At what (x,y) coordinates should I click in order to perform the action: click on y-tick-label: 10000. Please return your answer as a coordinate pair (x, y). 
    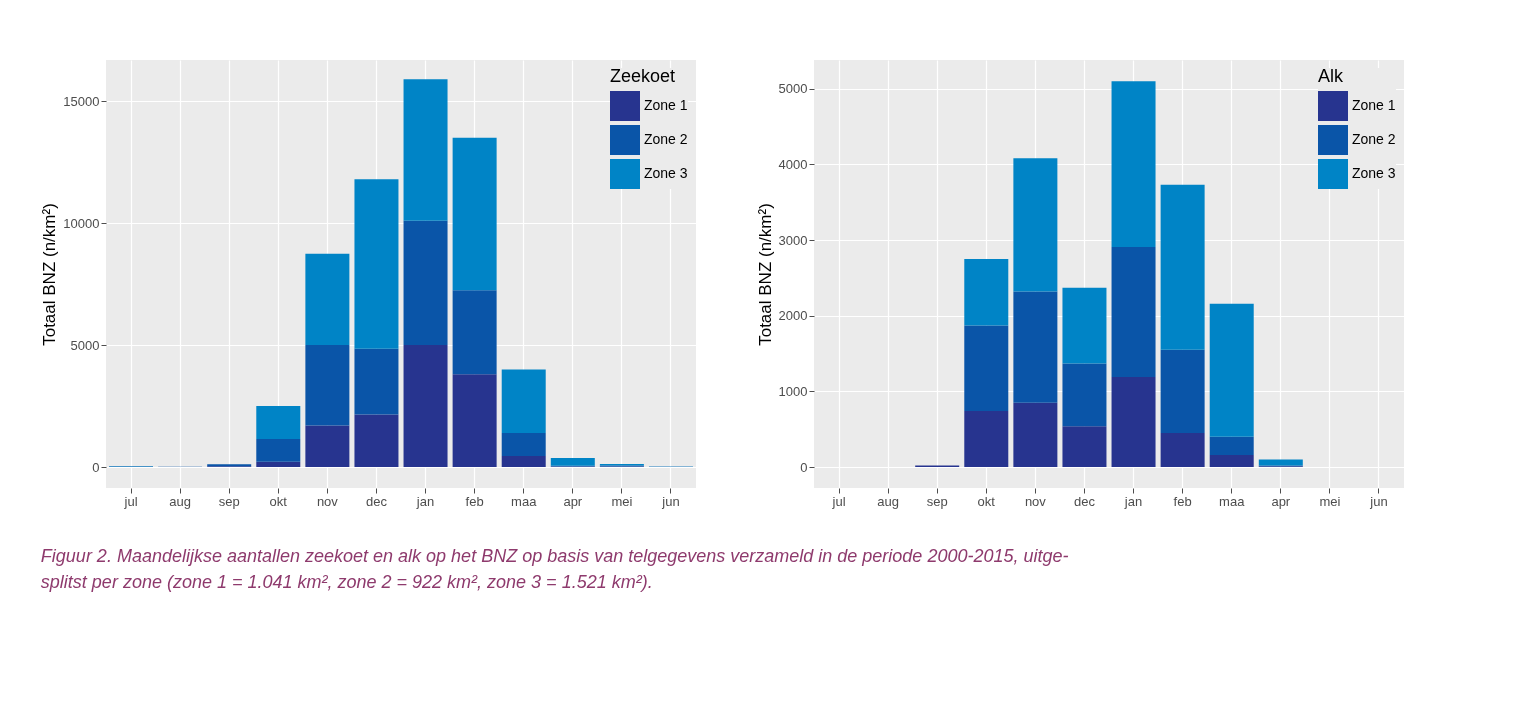
    Looking at the image, I should click on (81, 223).